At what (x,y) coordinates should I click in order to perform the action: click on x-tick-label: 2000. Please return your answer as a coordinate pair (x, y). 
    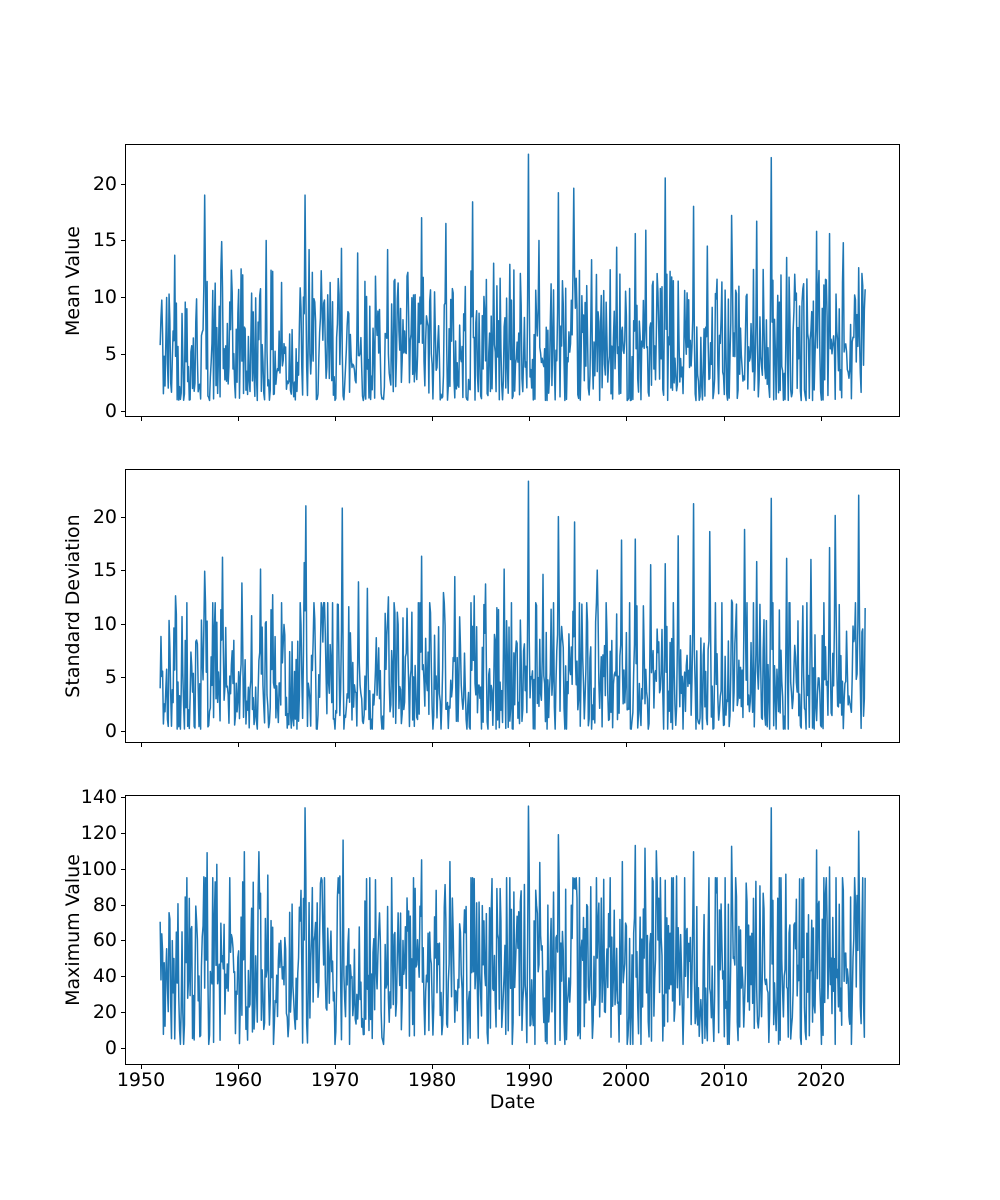
    Looking at the image, I should click on (626, 1080).